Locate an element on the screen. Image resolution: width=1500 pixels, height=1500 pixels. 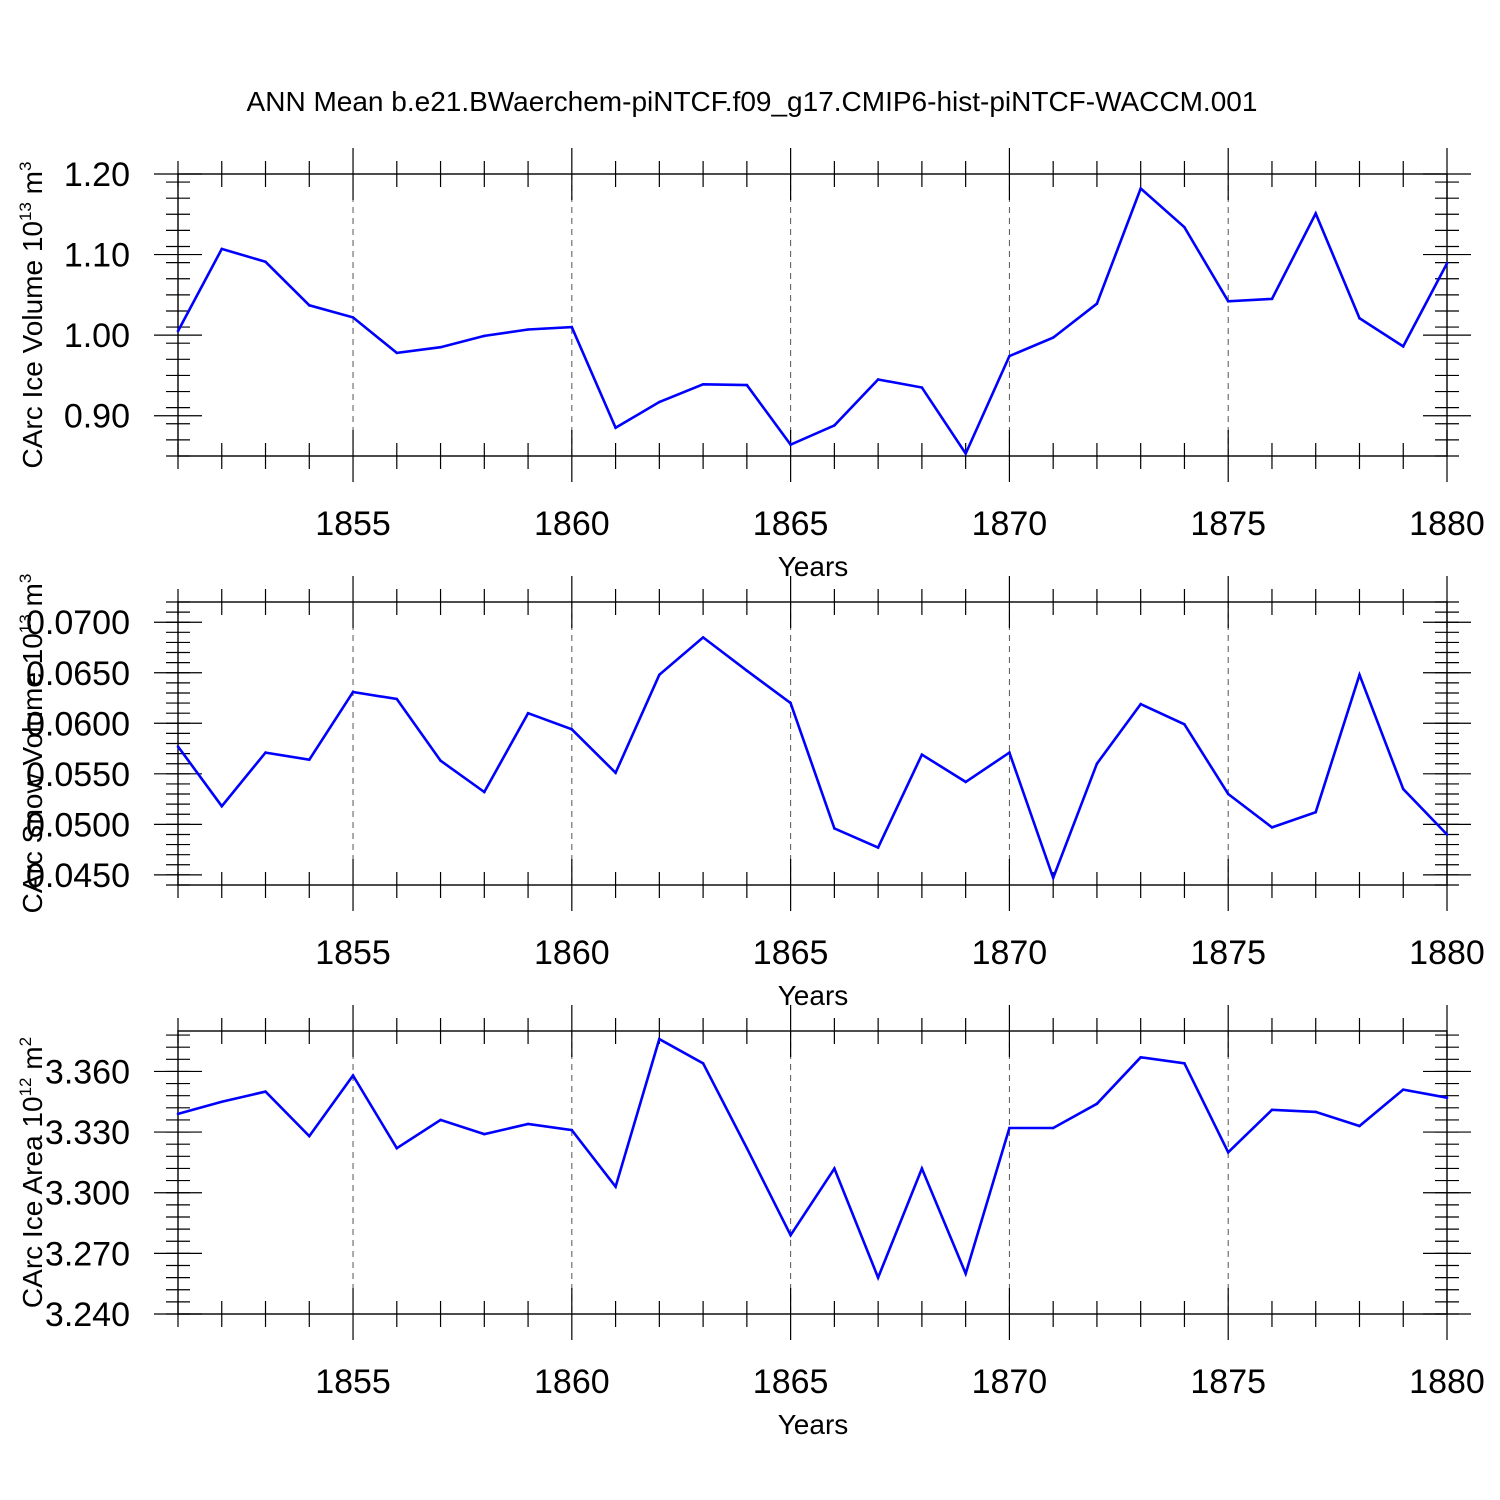
y-tick-label: 3.330 is located at coordinates (87, 1133).